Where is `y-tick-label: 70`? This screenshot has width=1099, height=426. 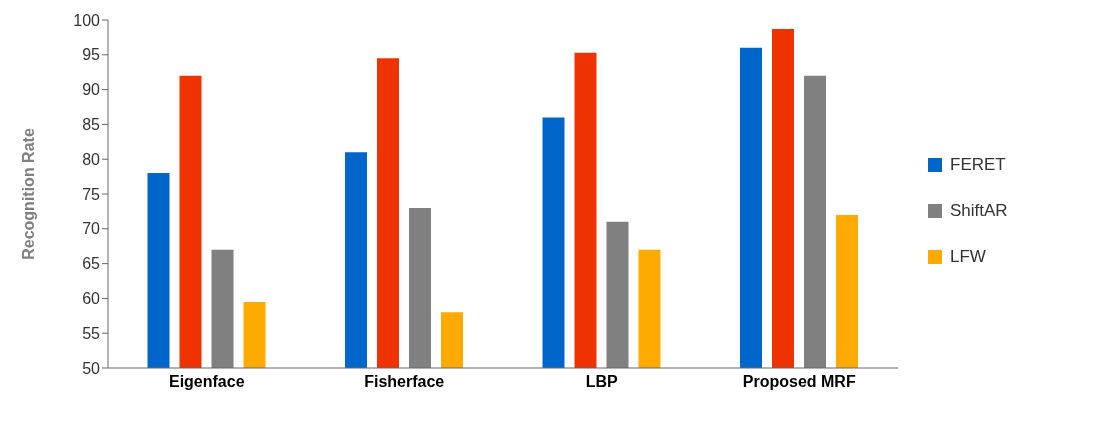 y-tick-label: 70 is located at coordinates (91, 229).